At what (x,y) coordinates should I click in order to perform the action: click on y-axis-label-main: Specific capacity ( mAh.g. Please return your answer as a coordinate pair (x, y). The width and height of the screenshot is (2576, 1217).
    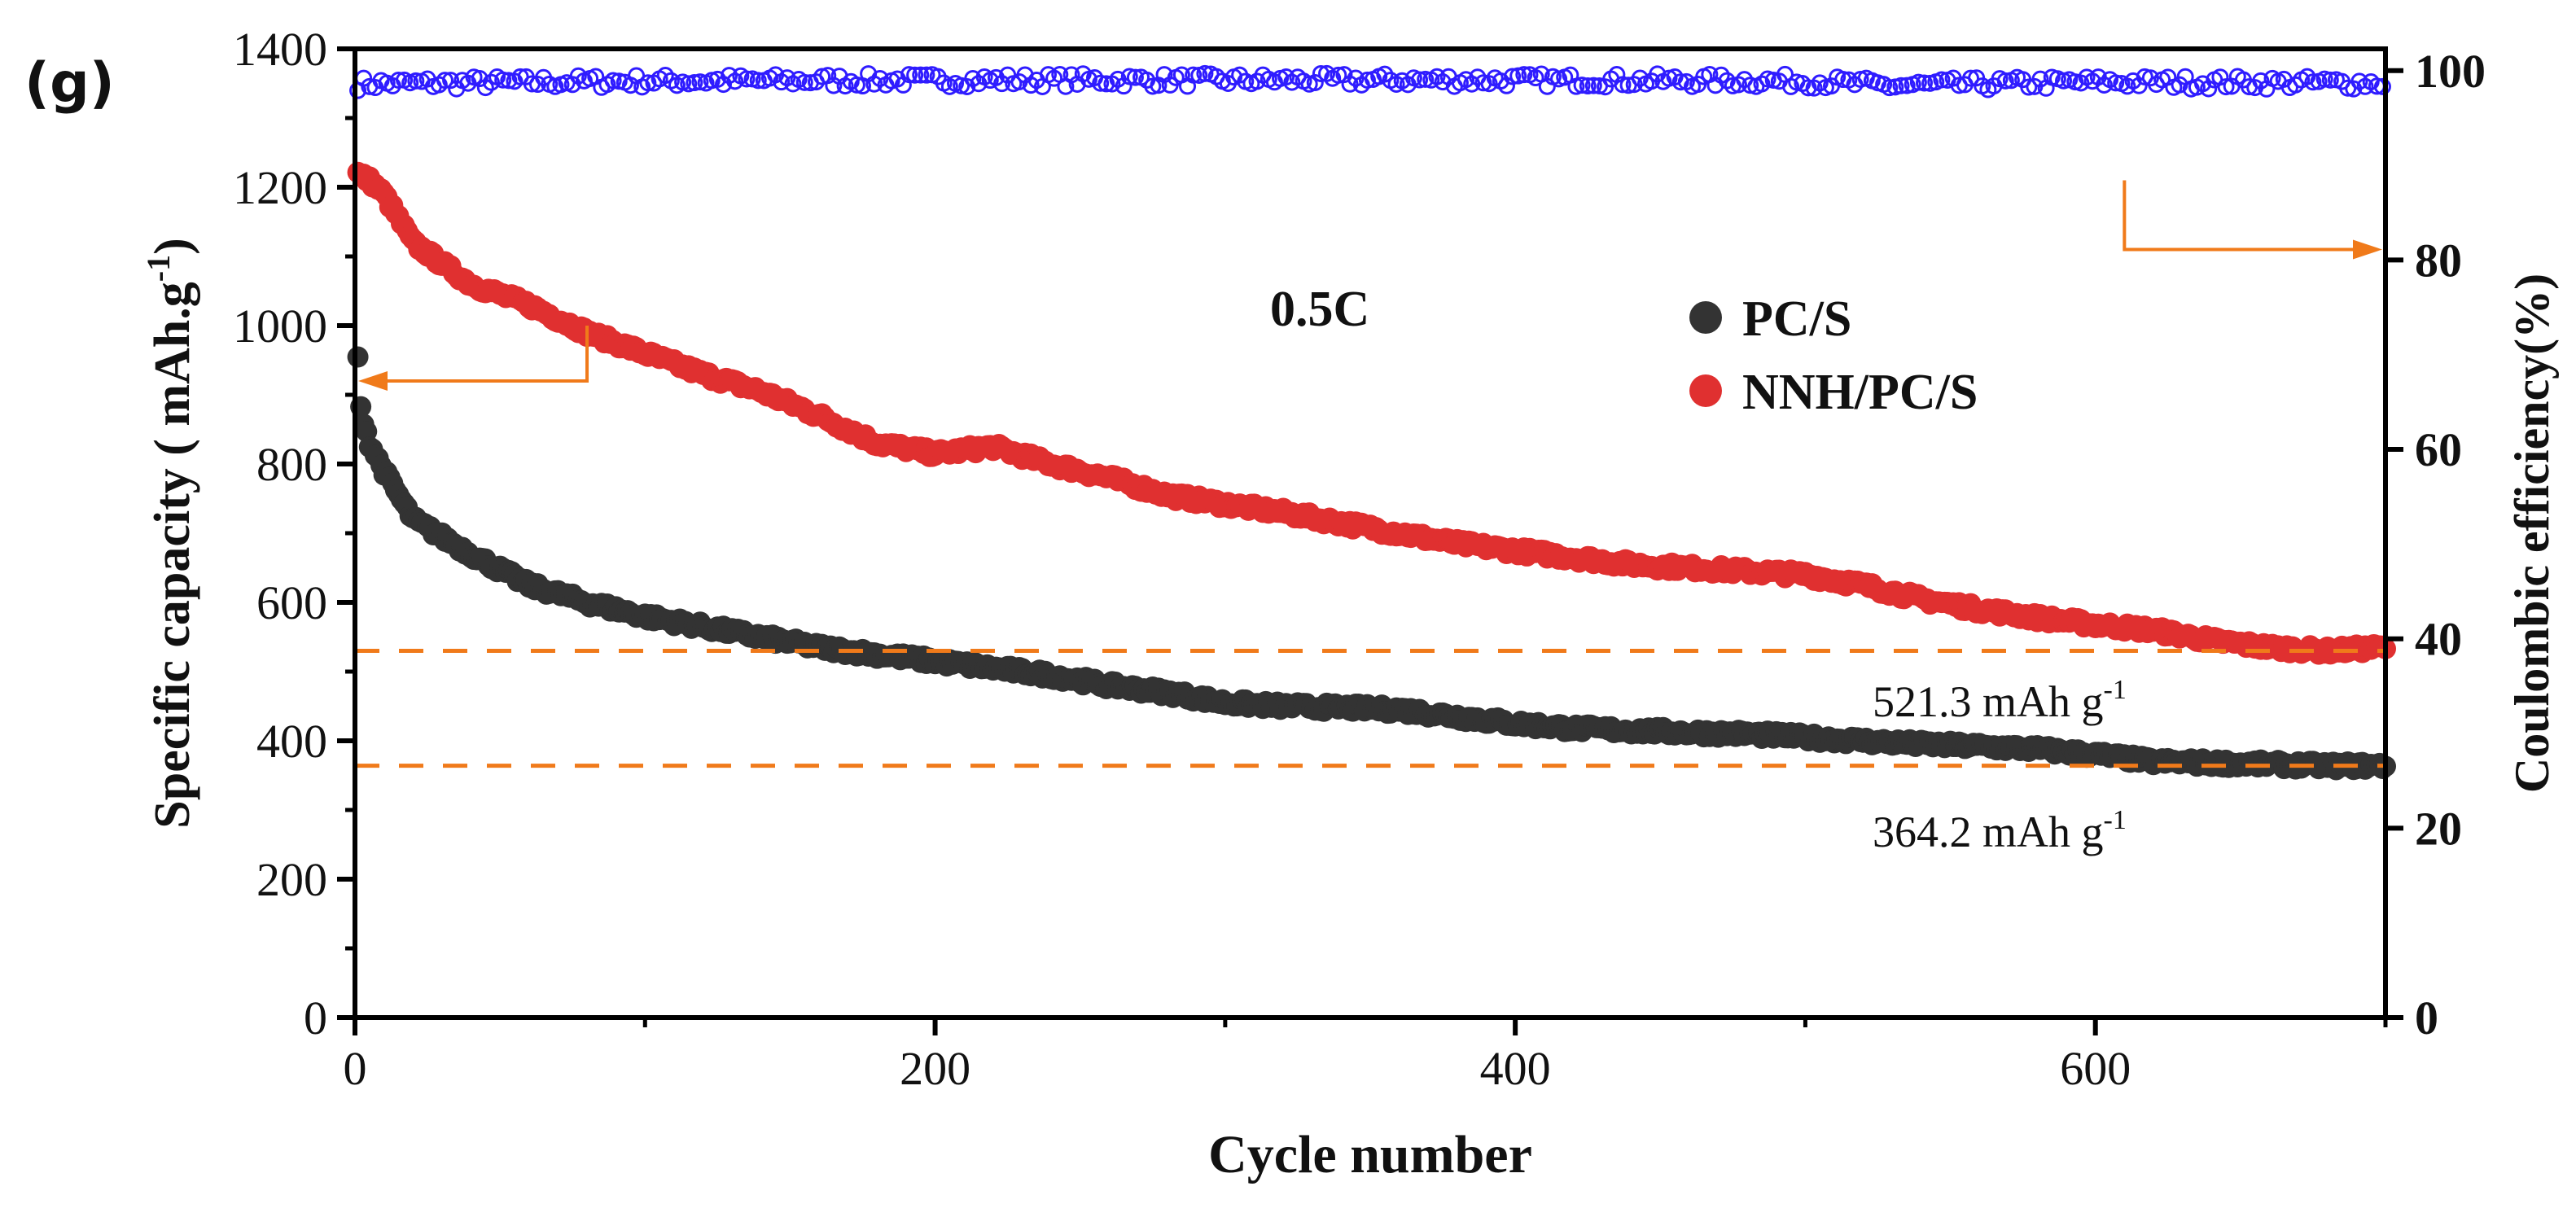
    Looking at the image, I should click on (172, 555).